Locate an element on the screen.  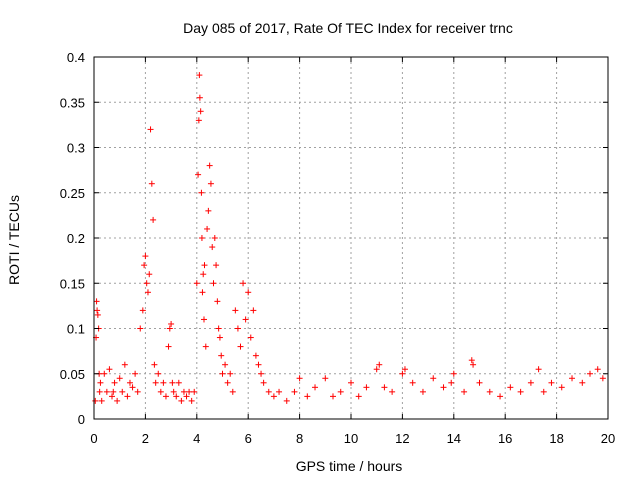
x-tick-label: 16 is located at coordinates (505, 438).